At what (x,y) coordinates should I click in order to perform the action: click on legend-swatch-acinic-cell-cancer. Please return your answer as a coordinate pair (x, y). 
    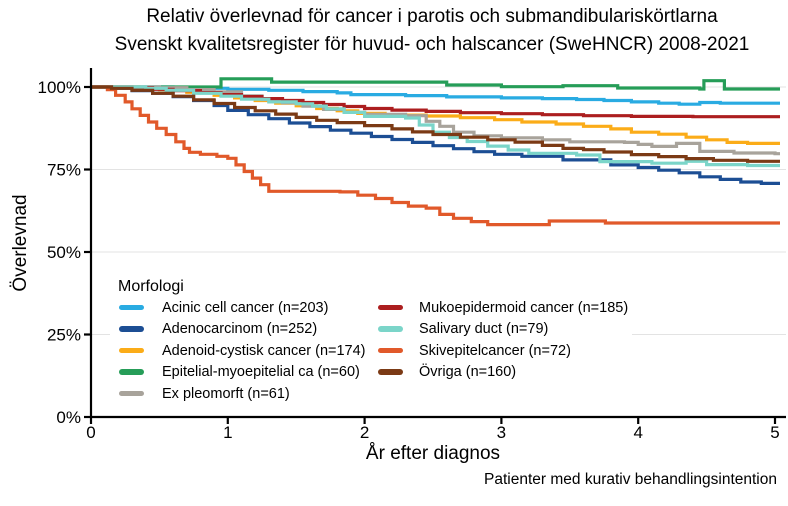
    Looking at the image, I should click on (131, 307).